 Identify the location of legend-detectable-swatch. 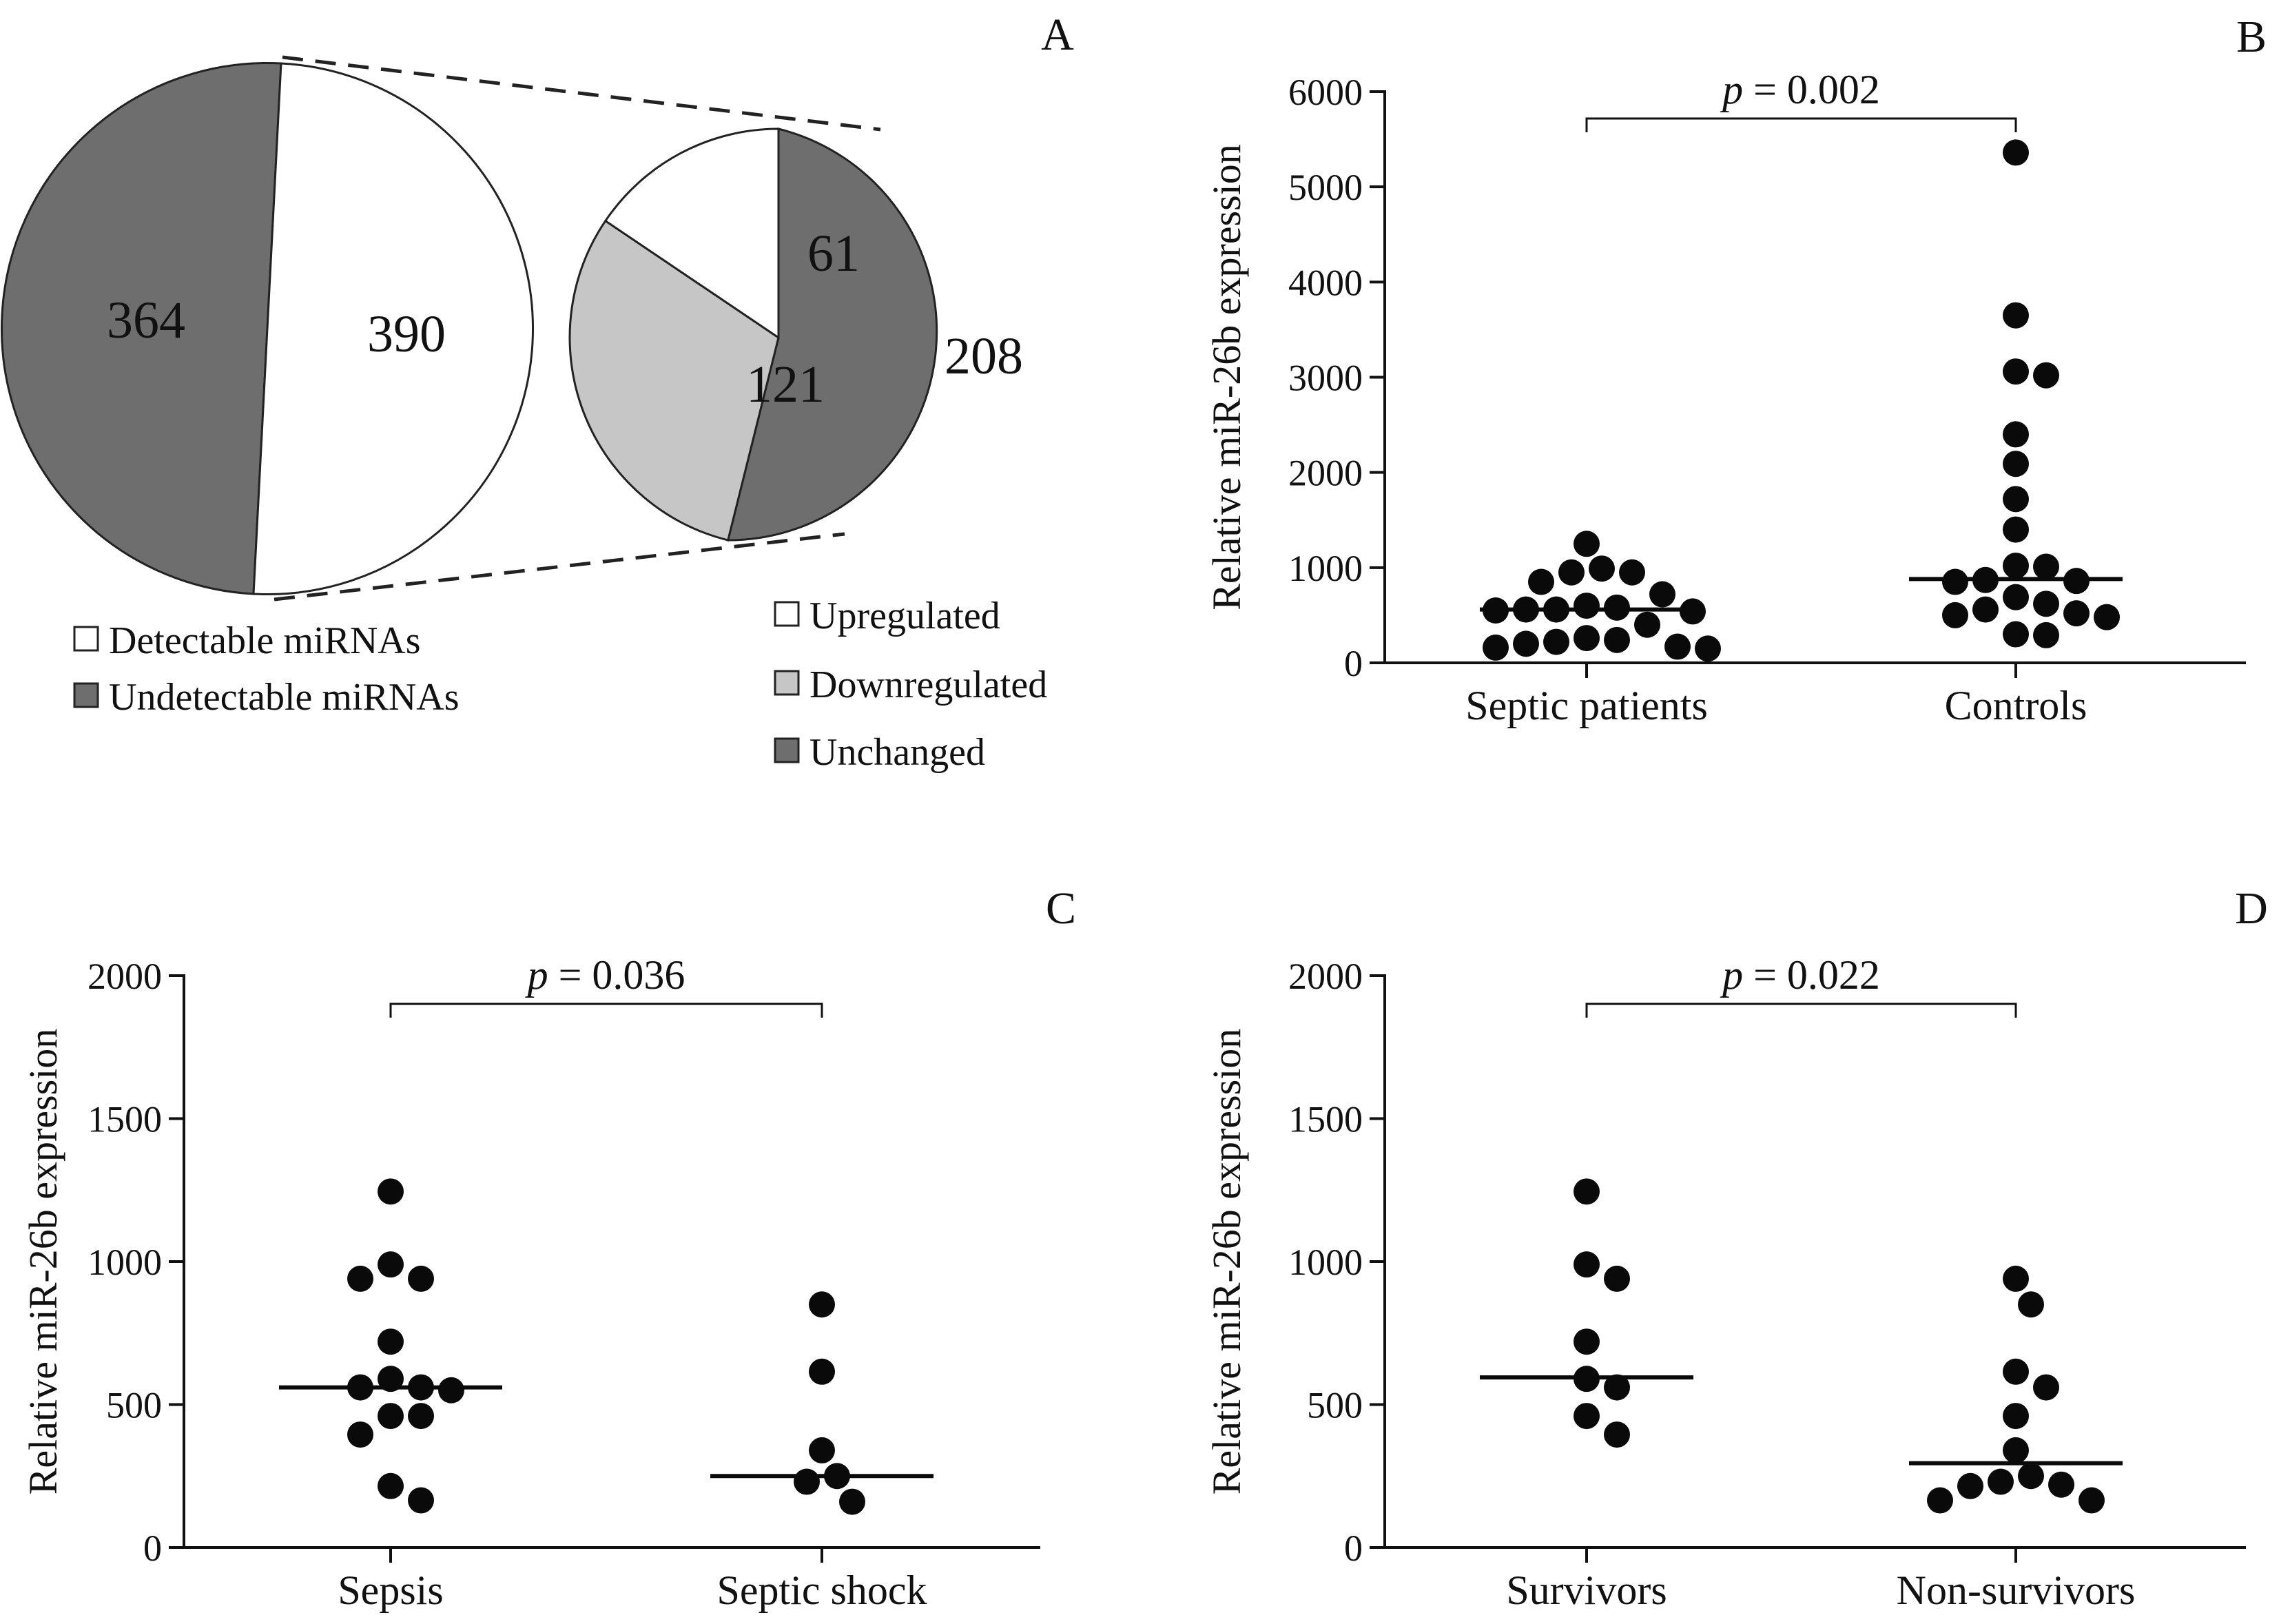
(86, 639).